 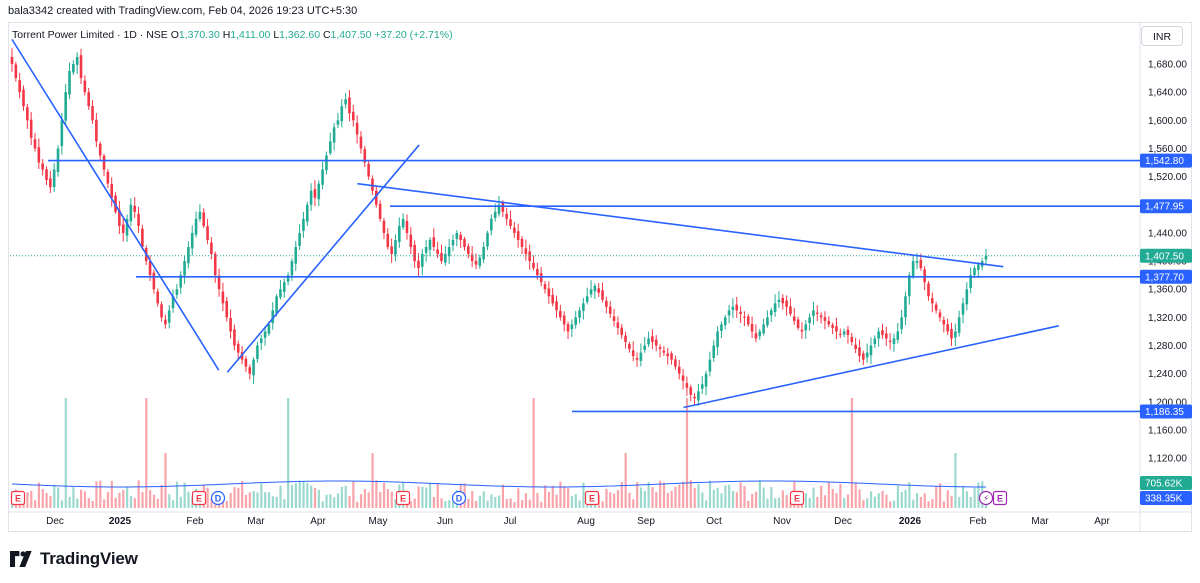 I want to click on y-tick-label: 1,680.00, so click(x=1167, y=65).